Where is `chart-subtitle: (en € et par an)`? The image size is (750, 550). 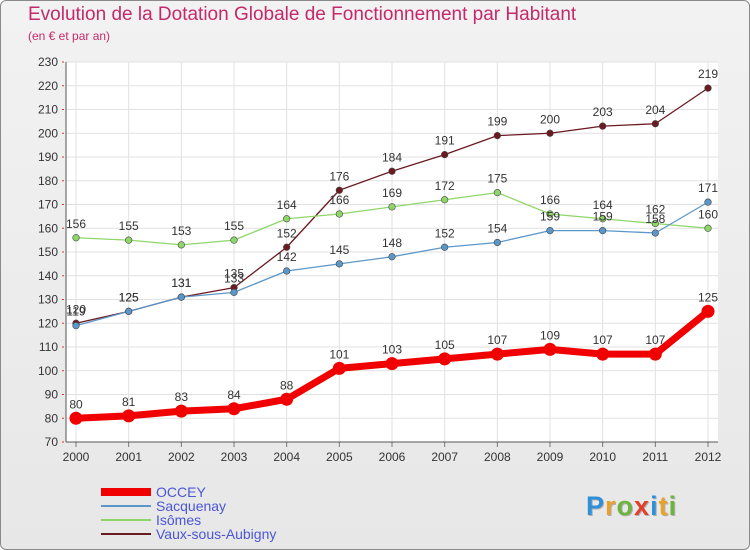 chart-subtitle: (en € et par an) is located at coordinates (69, 36).